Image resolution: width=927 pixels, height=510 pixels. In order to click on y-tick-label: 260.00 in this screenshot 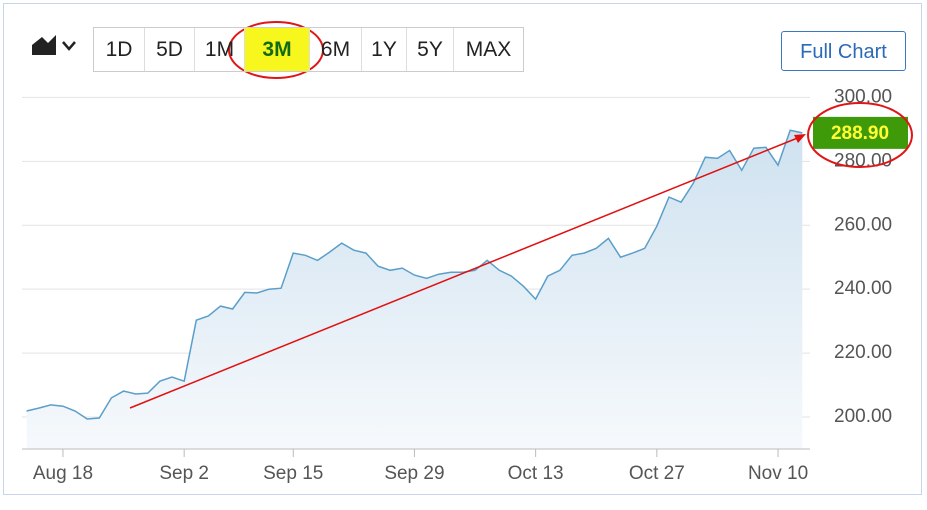, I will do `click(863, 224)`.